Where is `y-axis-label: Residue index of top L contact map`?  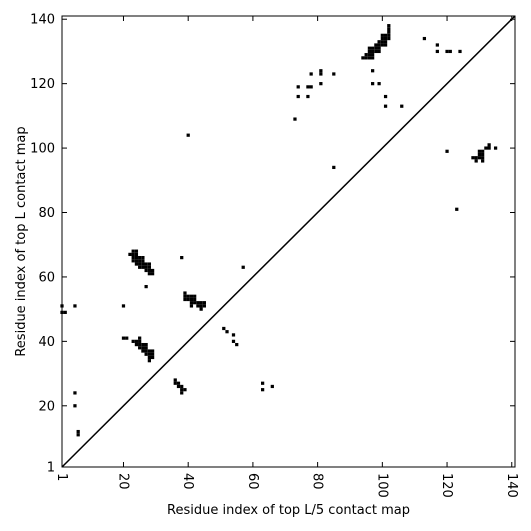
y-axis-label: Residue index of top L contact map is located at coordinates (21, 241).